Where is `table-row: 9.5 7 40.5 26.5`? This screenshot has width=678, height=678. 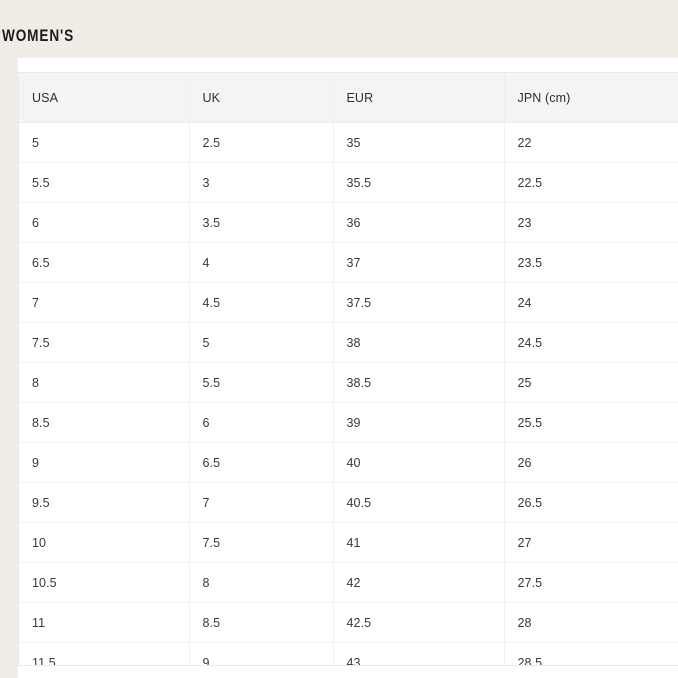
table-row: 9.5 7 40.5 26.5 is located at coordinates (348, 502).